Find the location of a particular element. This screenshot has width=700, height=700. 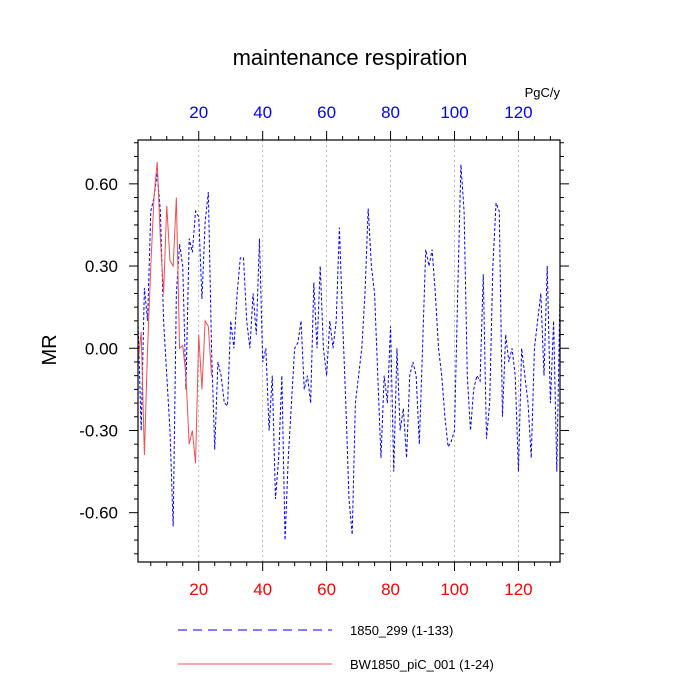

legend-label-1850-299: 1850_299 (1-133) is located at coordinates (401, 630).